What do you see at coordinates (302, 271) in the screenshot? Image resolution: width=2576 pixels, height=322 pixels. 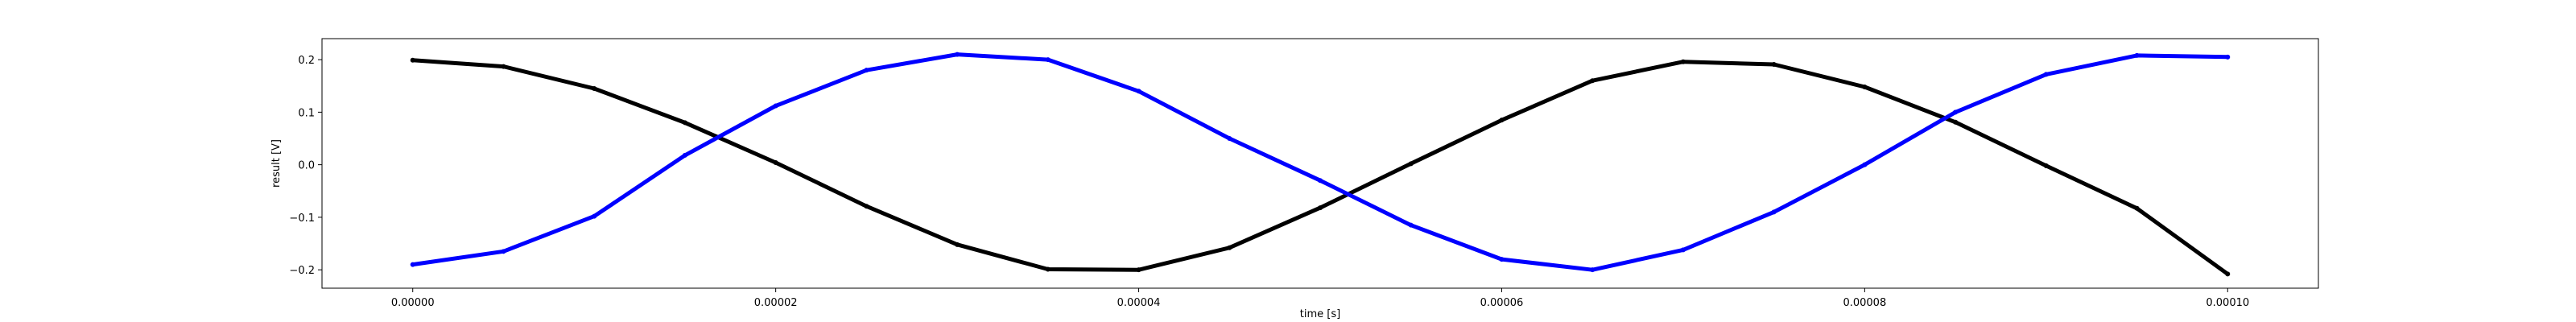 I see `y-tick-label: −0.2` at bounding box center [302, 271].